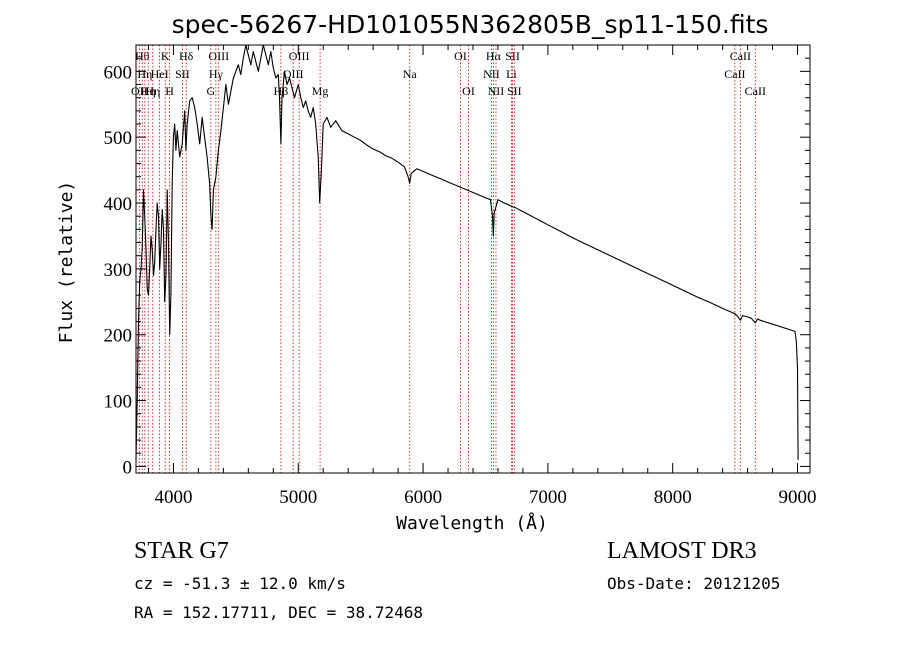 The image size is (900, 649). What do you see at coordinates (511, 74) in the screenshot?
I see `line-marker-label: Li` at bounding box center [511, 74].